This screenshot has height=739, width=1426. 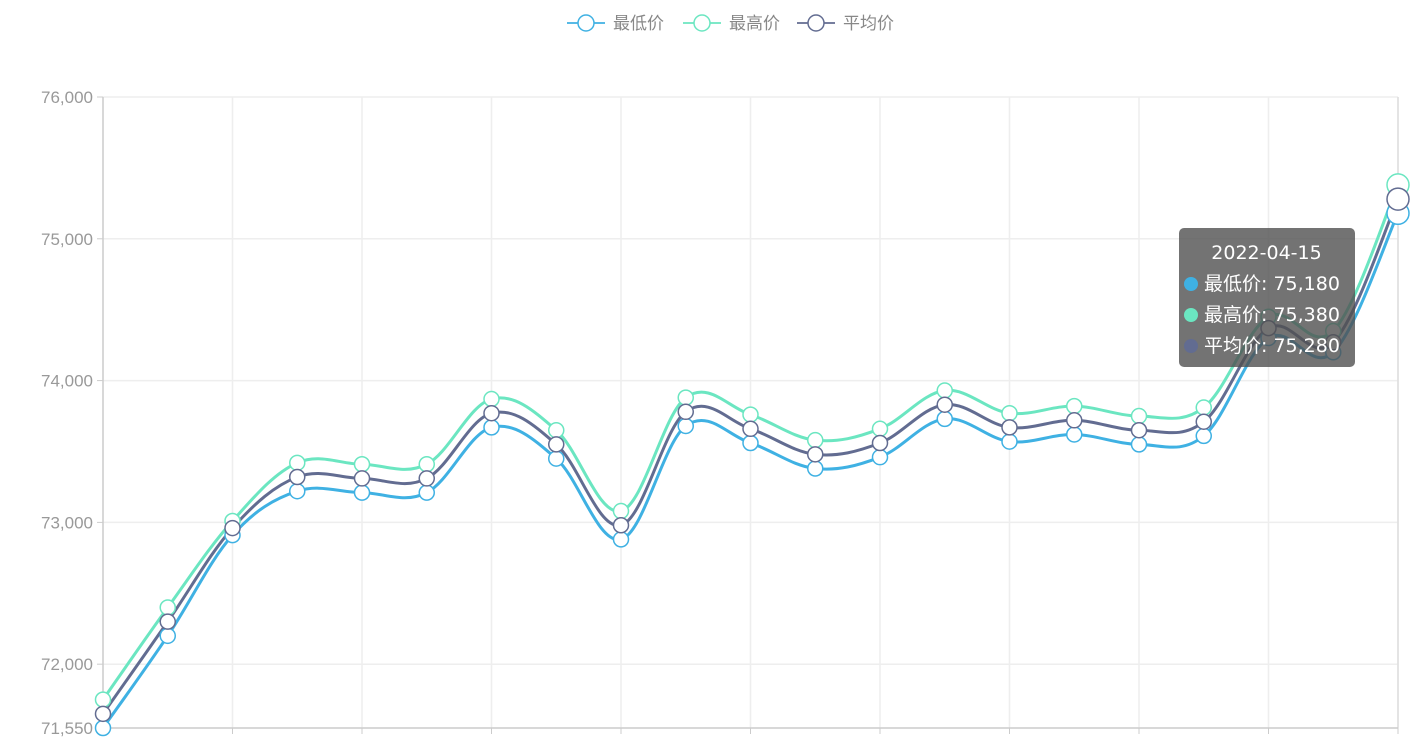 I want to click on tooltip-row-low: 最低价: 75,180, so click(x=1266, y=284).